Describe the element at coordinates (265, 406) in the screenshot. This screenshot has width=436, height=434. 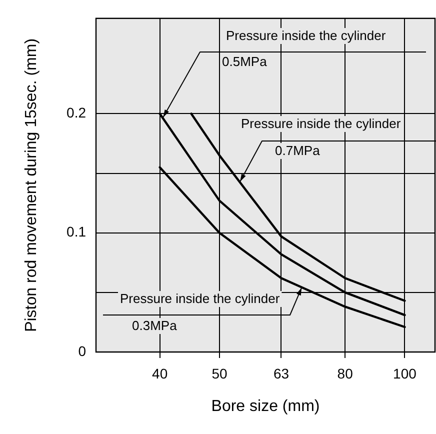
I see `x-axis-title: Bore size (mm)` at that location.